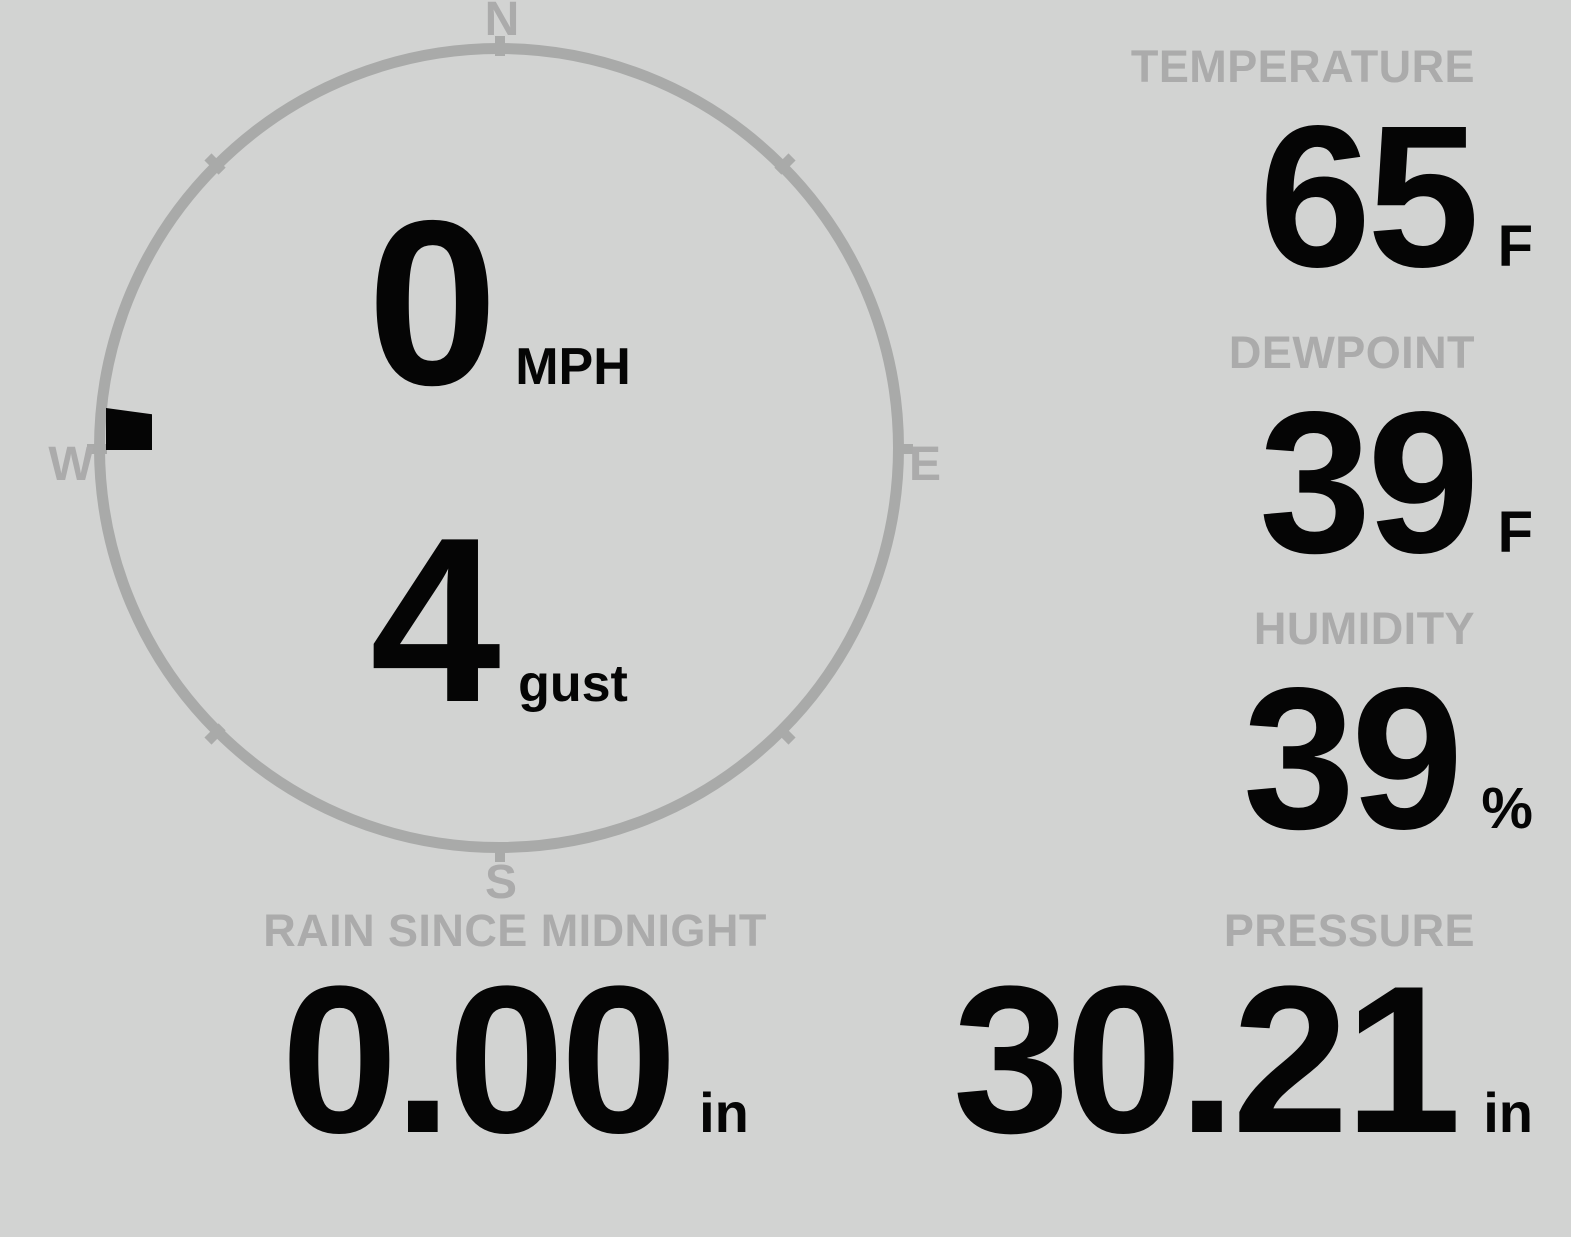 This screenshot has height=1237, width=1571. I want to click on humidity-metric: HUMIDITY 39 %, so click(1388, 732).